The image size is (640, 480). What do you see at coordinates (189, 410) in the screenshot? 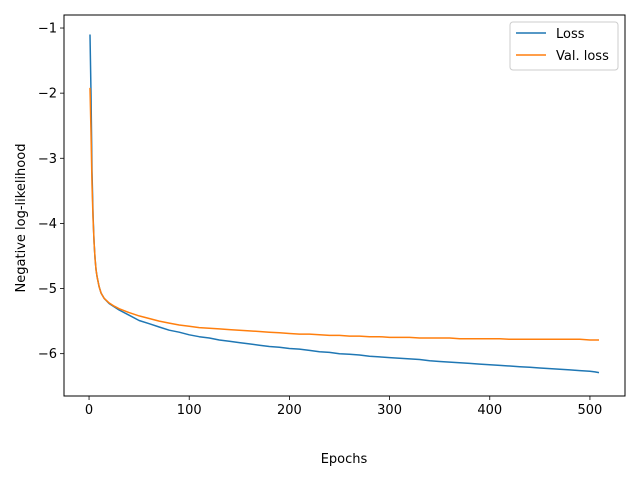
I see `x-tick-label: 100` at bounding box center [189, 410].